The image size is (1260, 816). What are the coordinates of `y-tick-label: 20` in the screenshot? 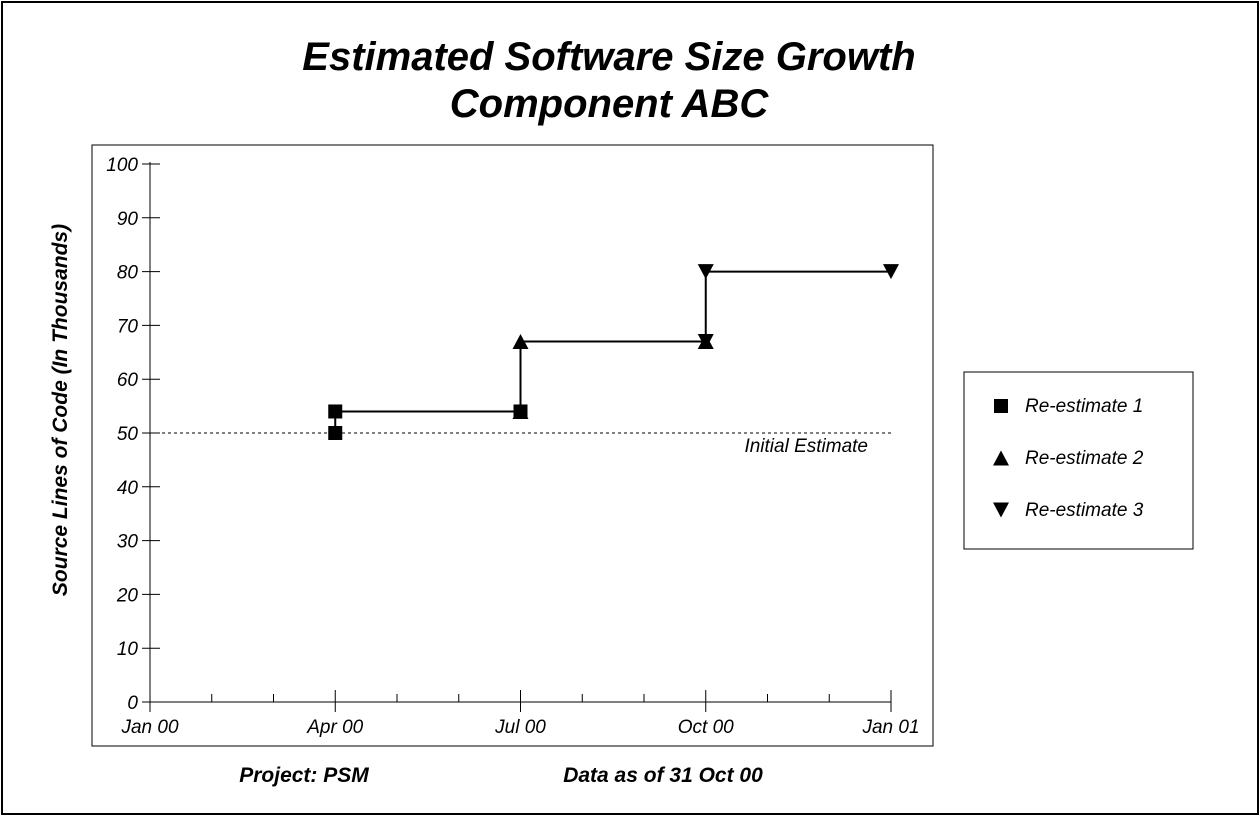 It's located at (127, 595).